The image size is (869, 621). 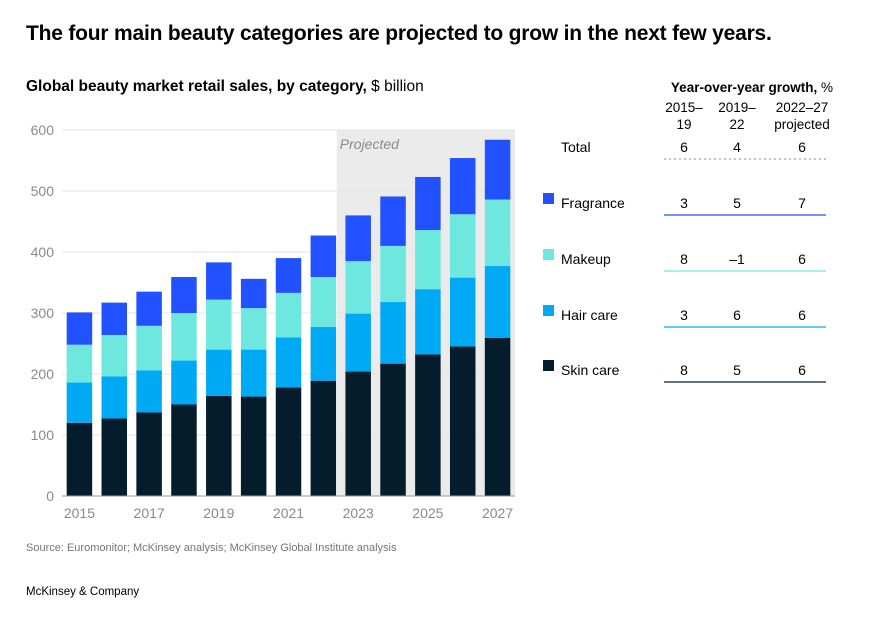 What do you see at coordinates (323, 256) in the screenshot?
I see `bar-fragrance-2022` at bounding box center [323, 256].